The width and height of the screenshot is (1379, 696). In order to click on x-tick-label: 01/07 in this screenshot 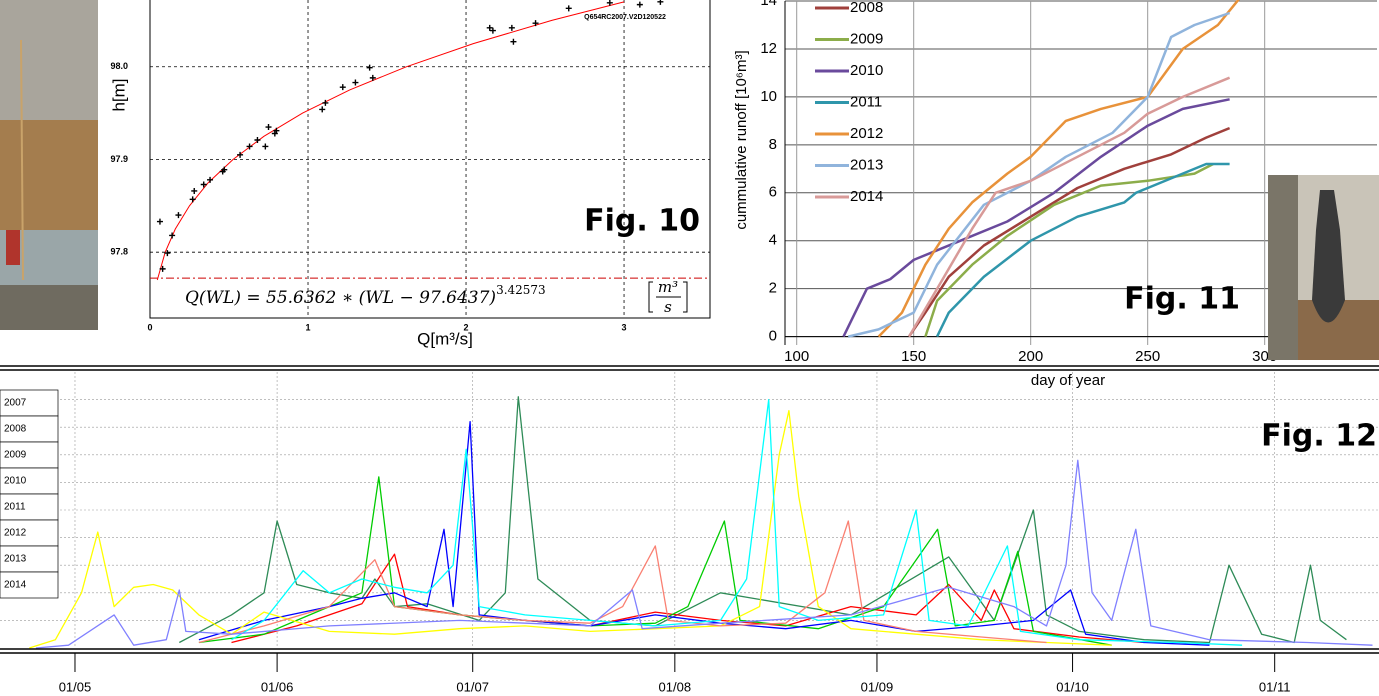, I will do `click(472, 686)`.